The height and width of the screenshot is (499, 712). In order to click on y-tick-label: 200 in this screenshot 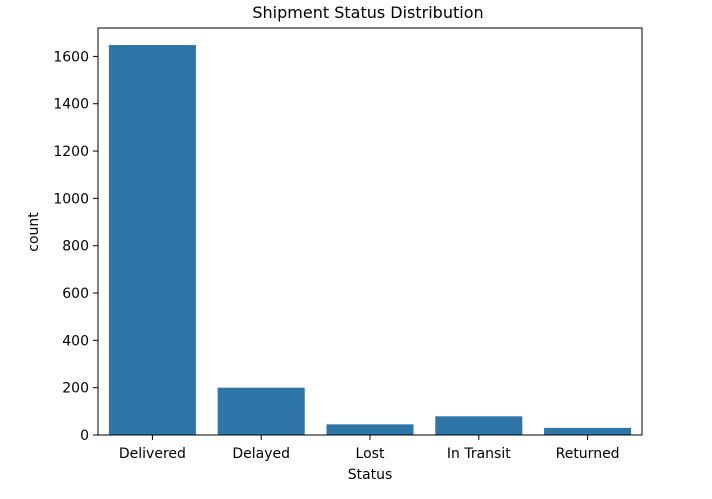, I will do `click(75, 389)`.